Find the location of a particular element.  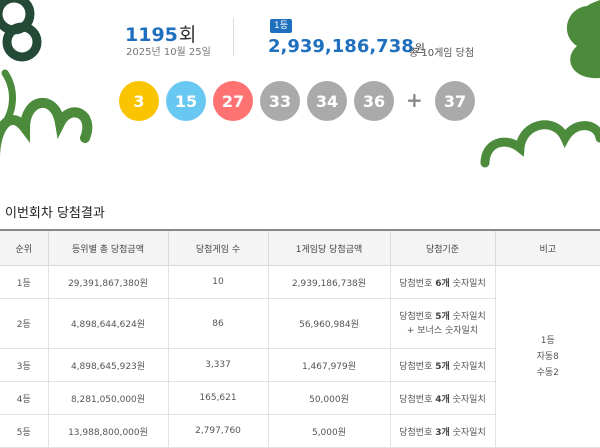

cell-per-game-amount: 1,467,979원 is located at coordinates (329, 365).